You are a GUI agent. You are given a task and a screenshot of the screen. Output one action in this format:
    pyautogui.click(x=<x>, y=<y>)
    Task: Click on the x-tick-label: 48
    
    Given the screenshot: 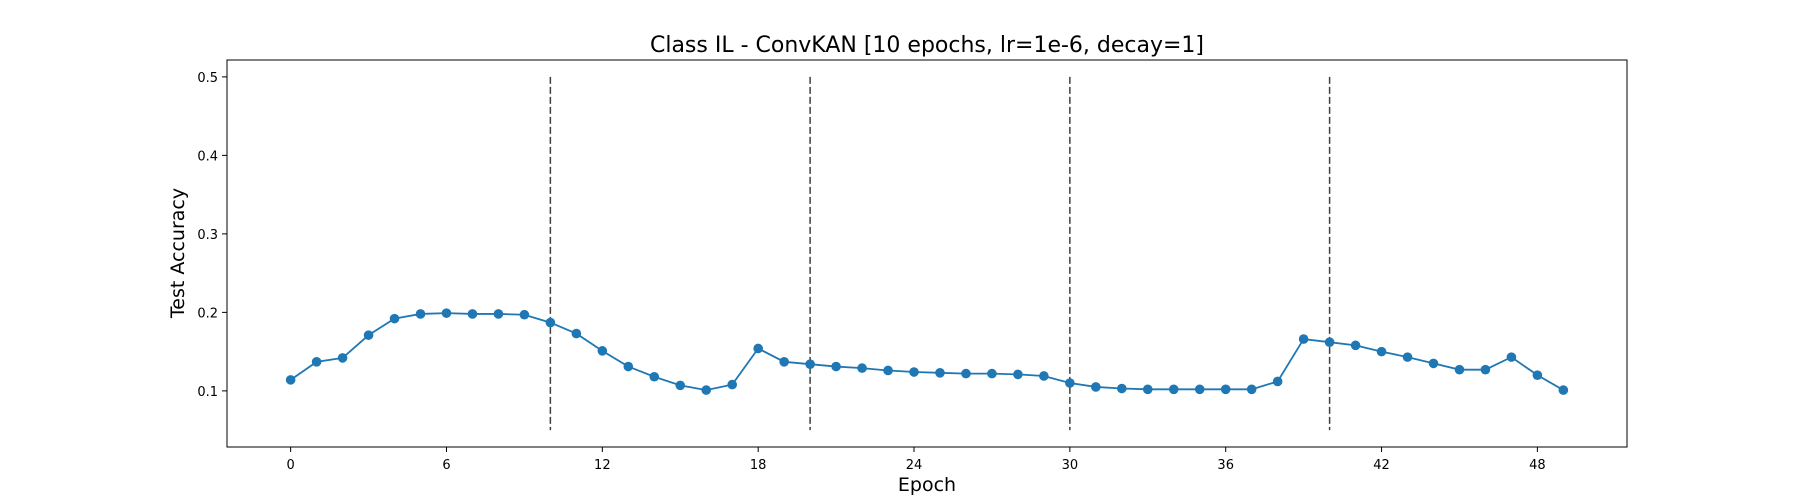 What is the action you would take?
    pyautogui.click(x=1537, y=465)
    